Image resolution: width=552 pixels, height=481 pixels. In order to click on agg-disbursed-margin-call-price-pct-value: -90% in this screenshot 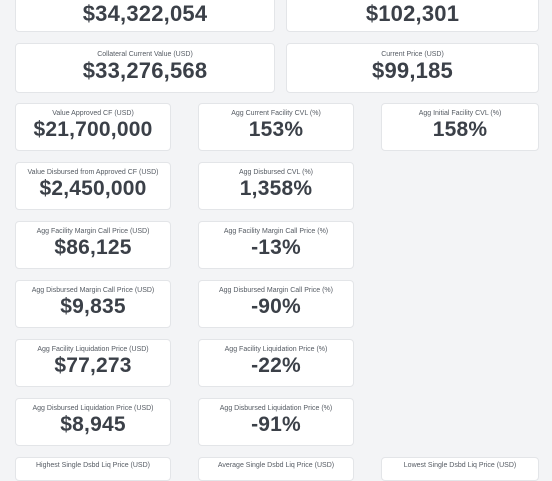, I will do `click(276, 306)`.